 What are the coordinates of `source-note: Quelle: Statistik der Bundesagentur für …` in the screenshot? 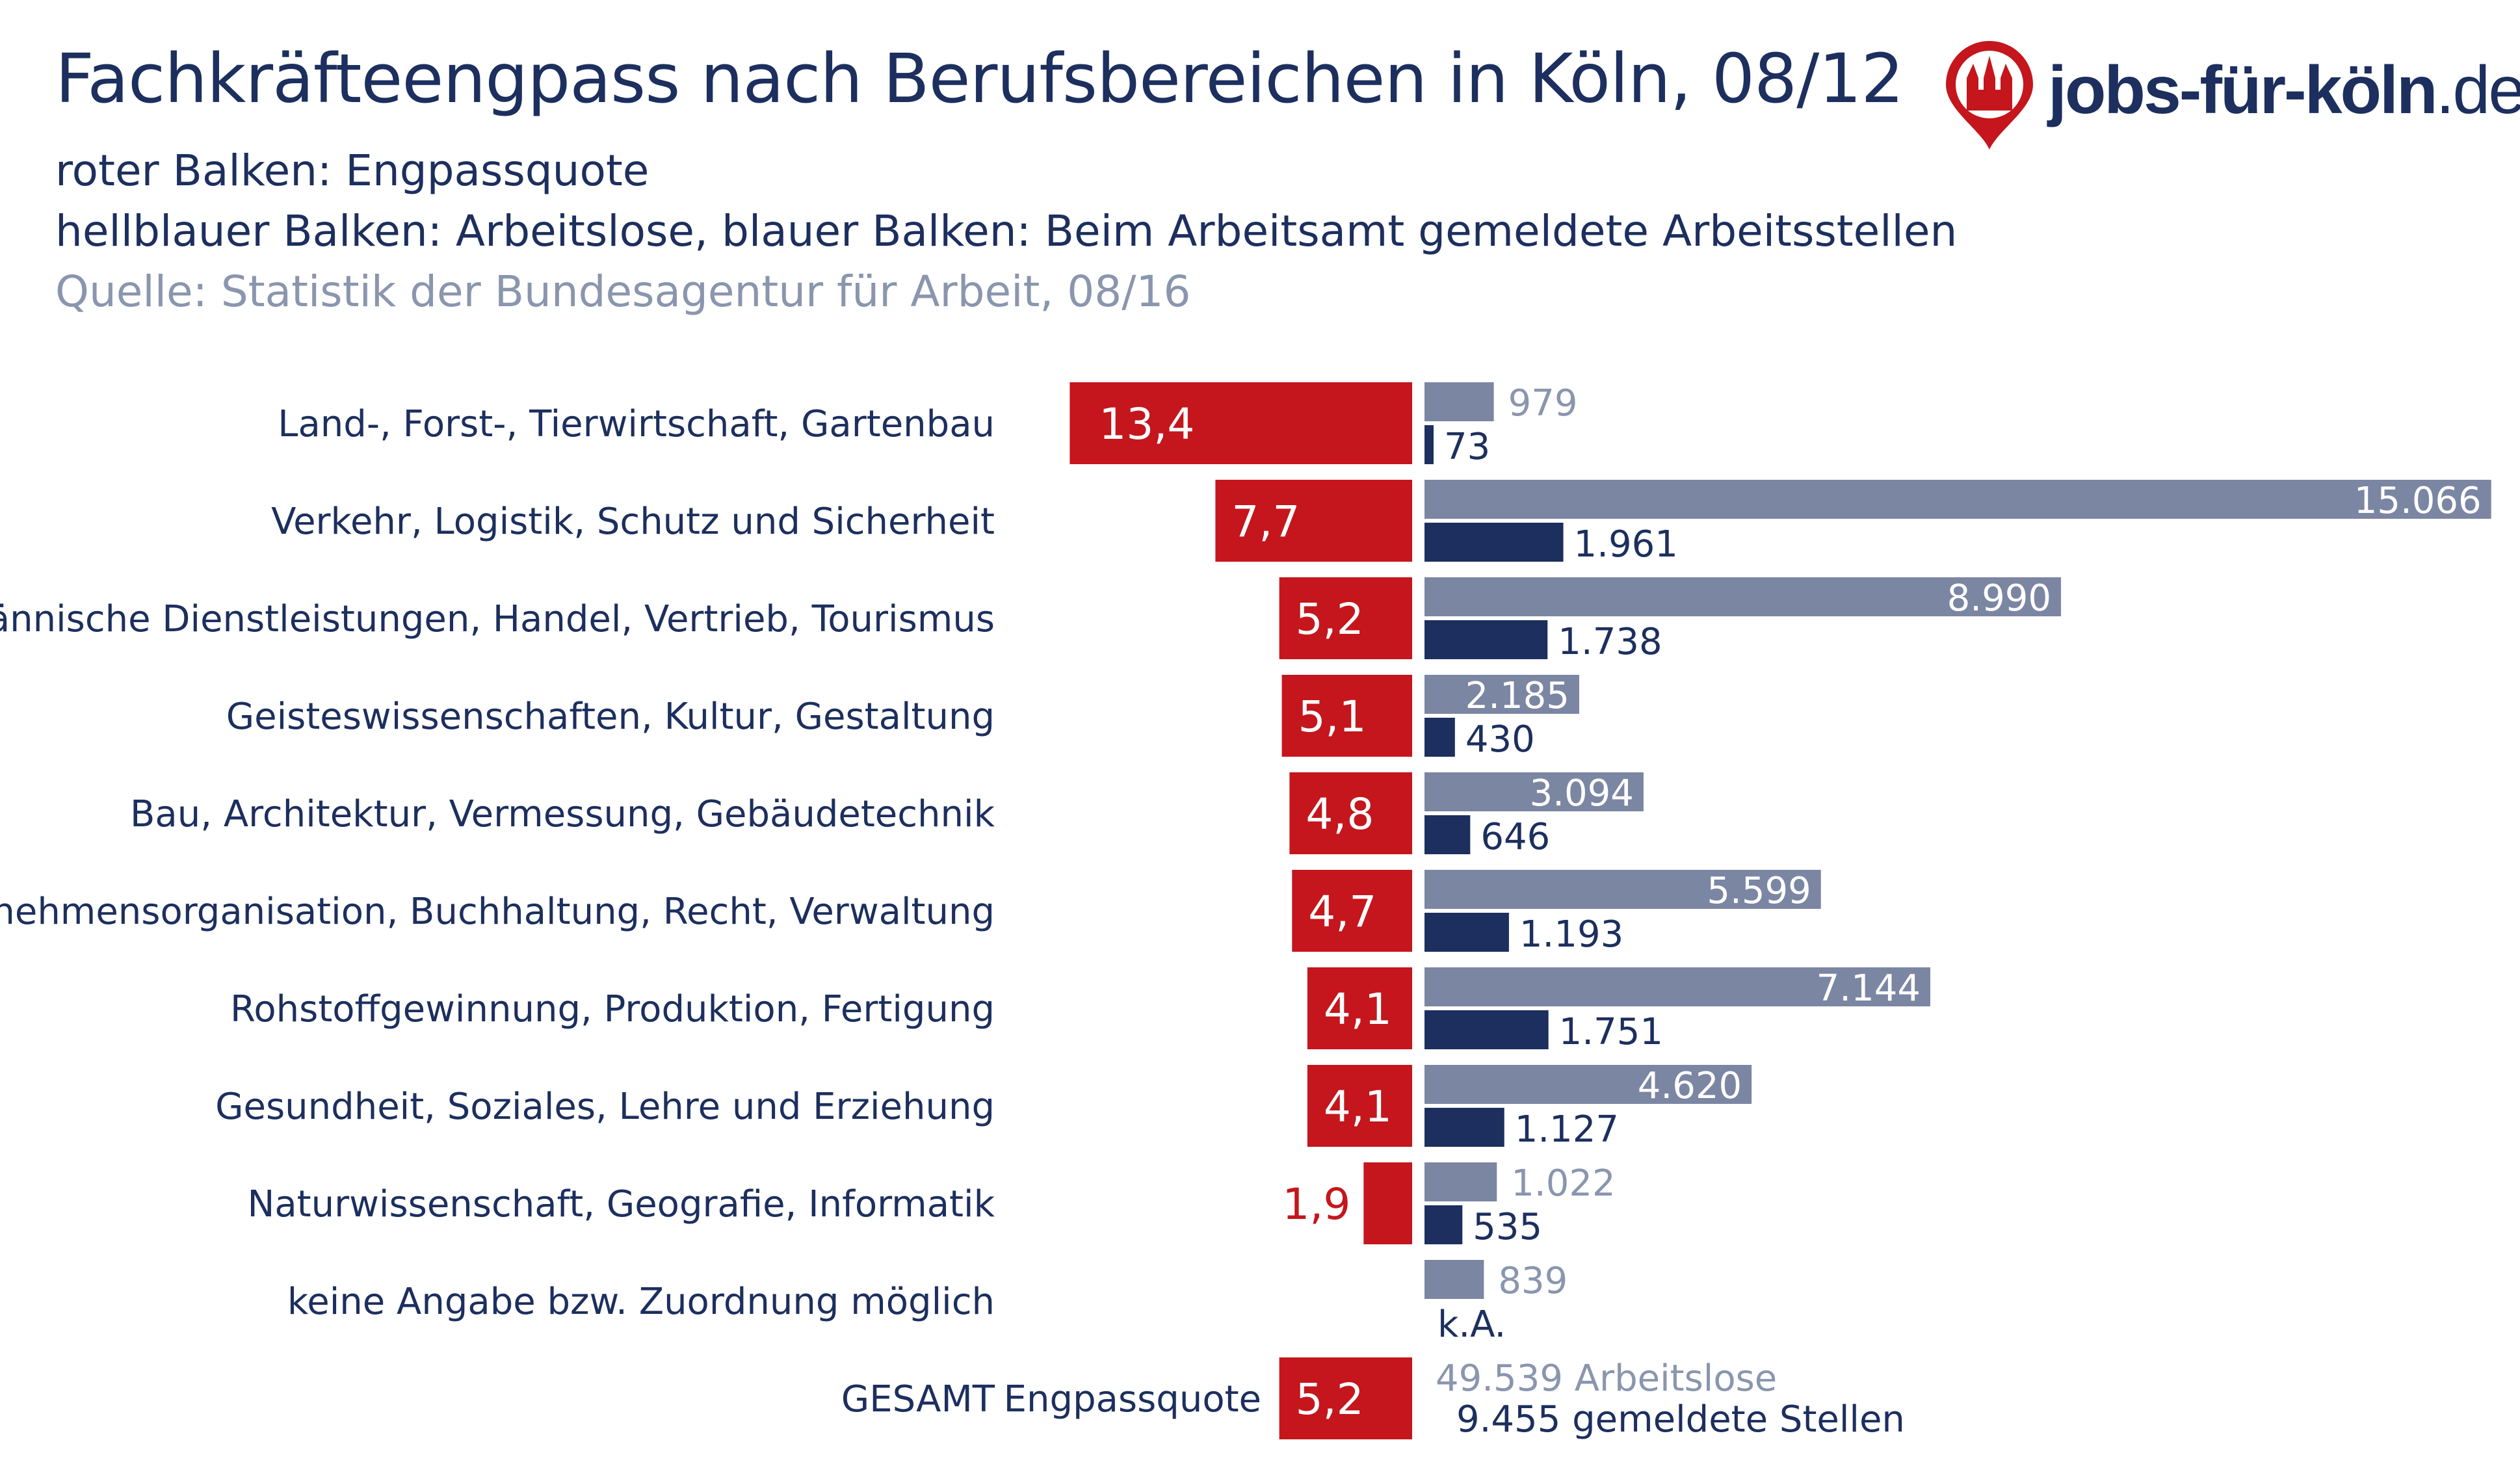 It's located at (623, 292).